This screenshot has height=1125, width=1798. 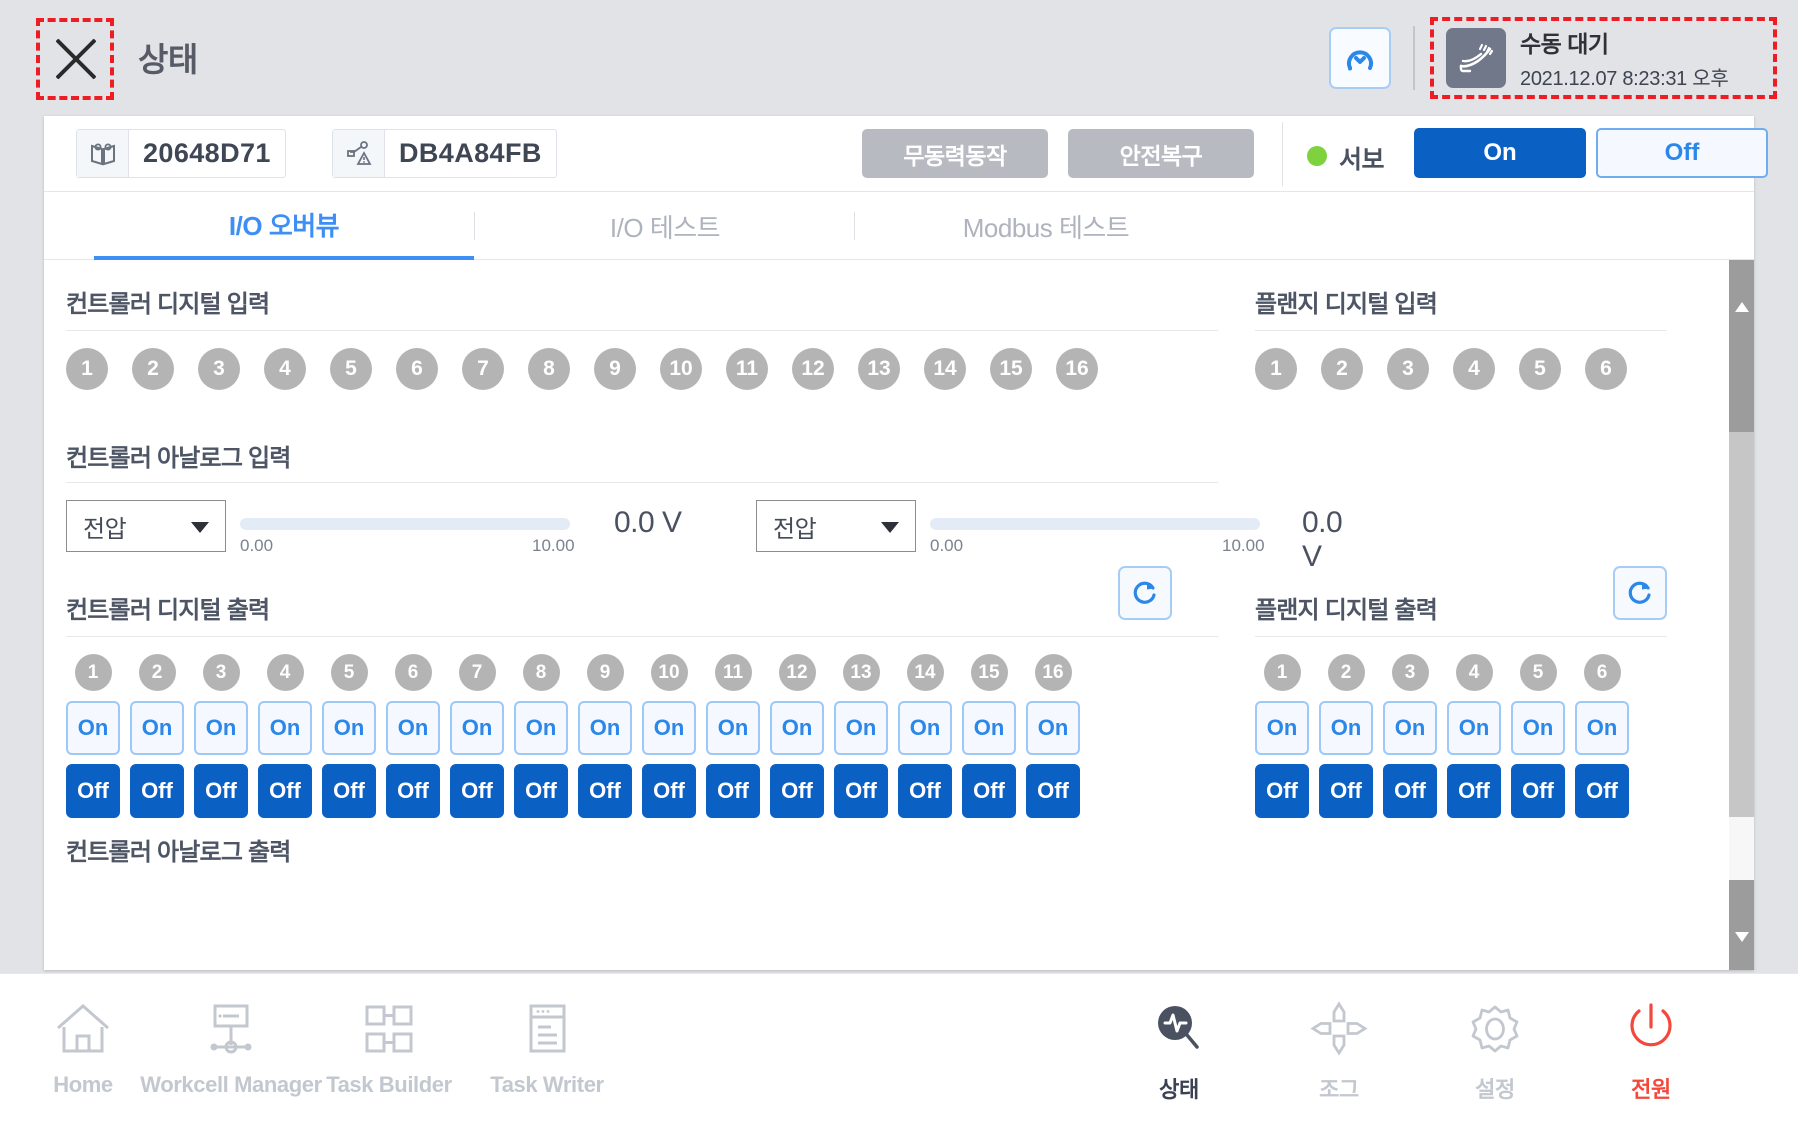 I want to click on arrow-down-icon, so click(x=1742, y=937).